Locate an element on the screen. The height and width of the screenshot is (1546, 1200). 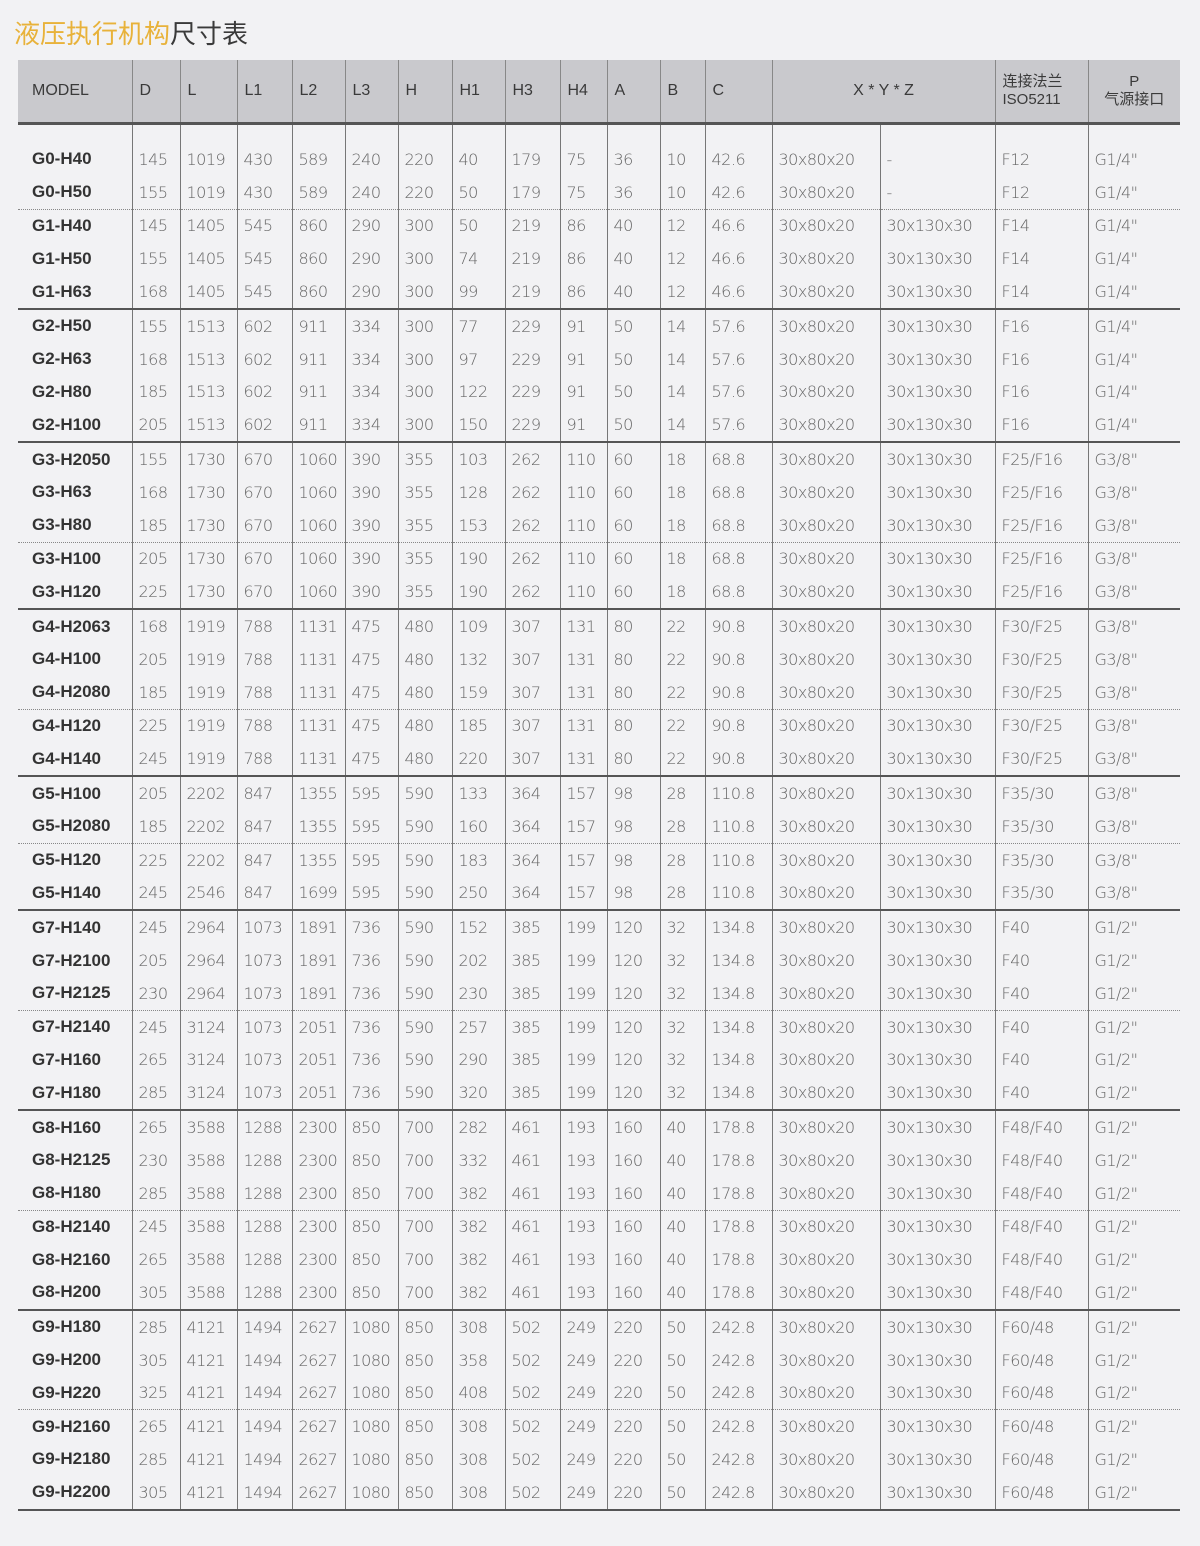
cell-h: 480 is located at coordinates (424, 726).